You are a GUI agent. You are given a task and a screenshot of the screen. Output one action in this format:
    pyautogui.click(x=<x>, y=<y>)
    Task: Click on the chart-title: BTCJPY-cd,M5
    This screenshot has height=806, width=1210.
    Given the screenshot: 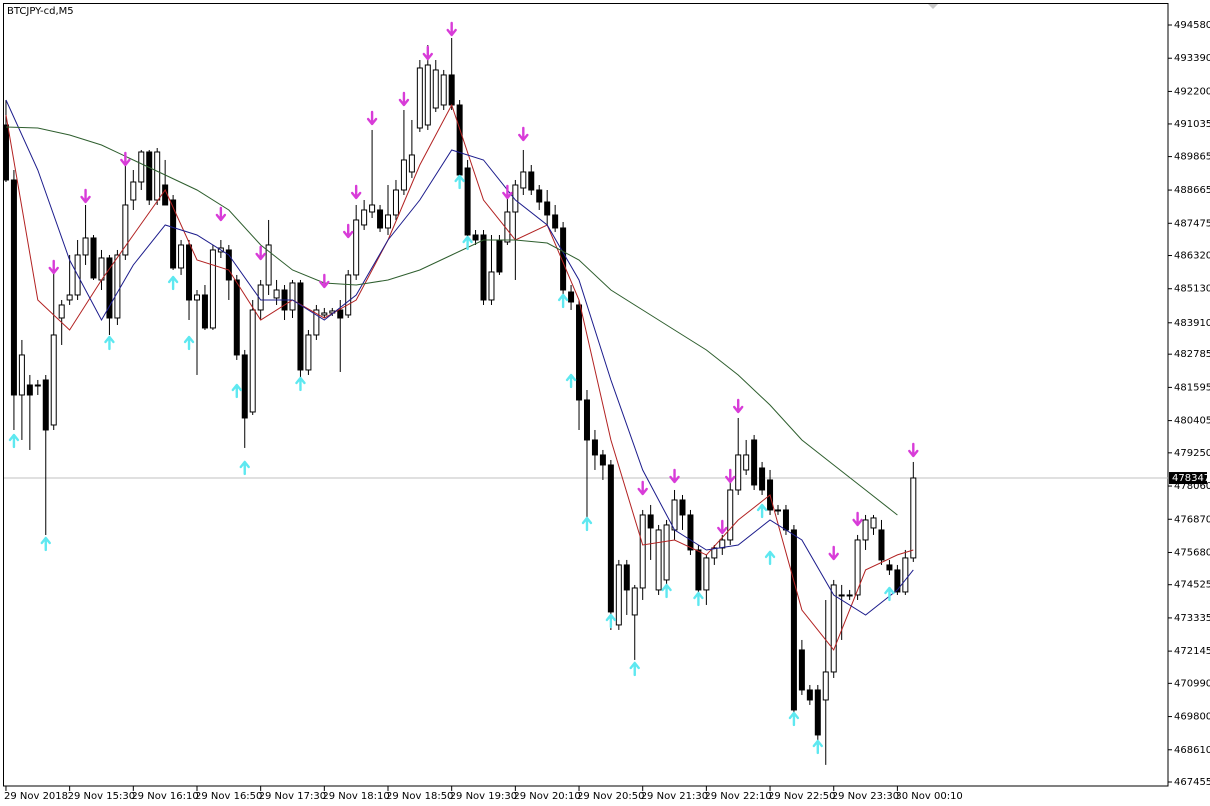 What is the action you would take?
    pyautogui.click(x=40, y=11)
    